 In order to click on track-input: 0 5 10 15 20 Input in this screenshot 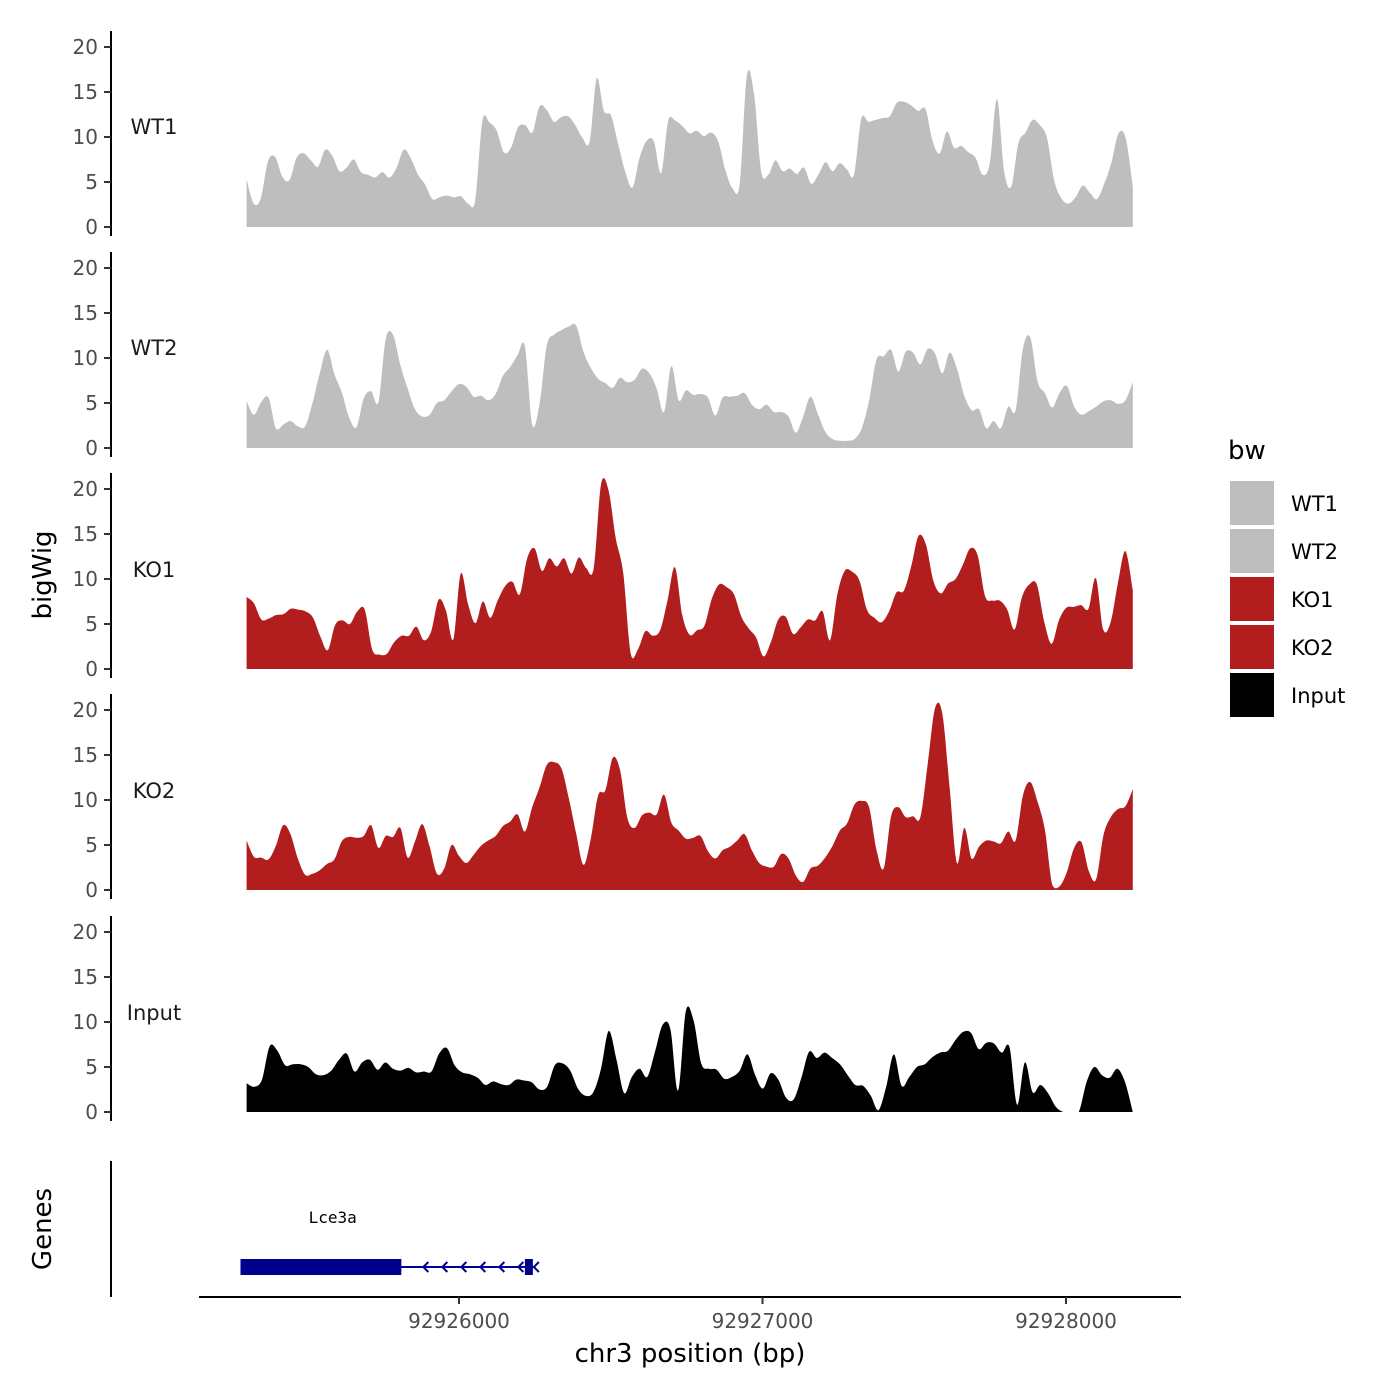, I will do `click(603, 1020)`.